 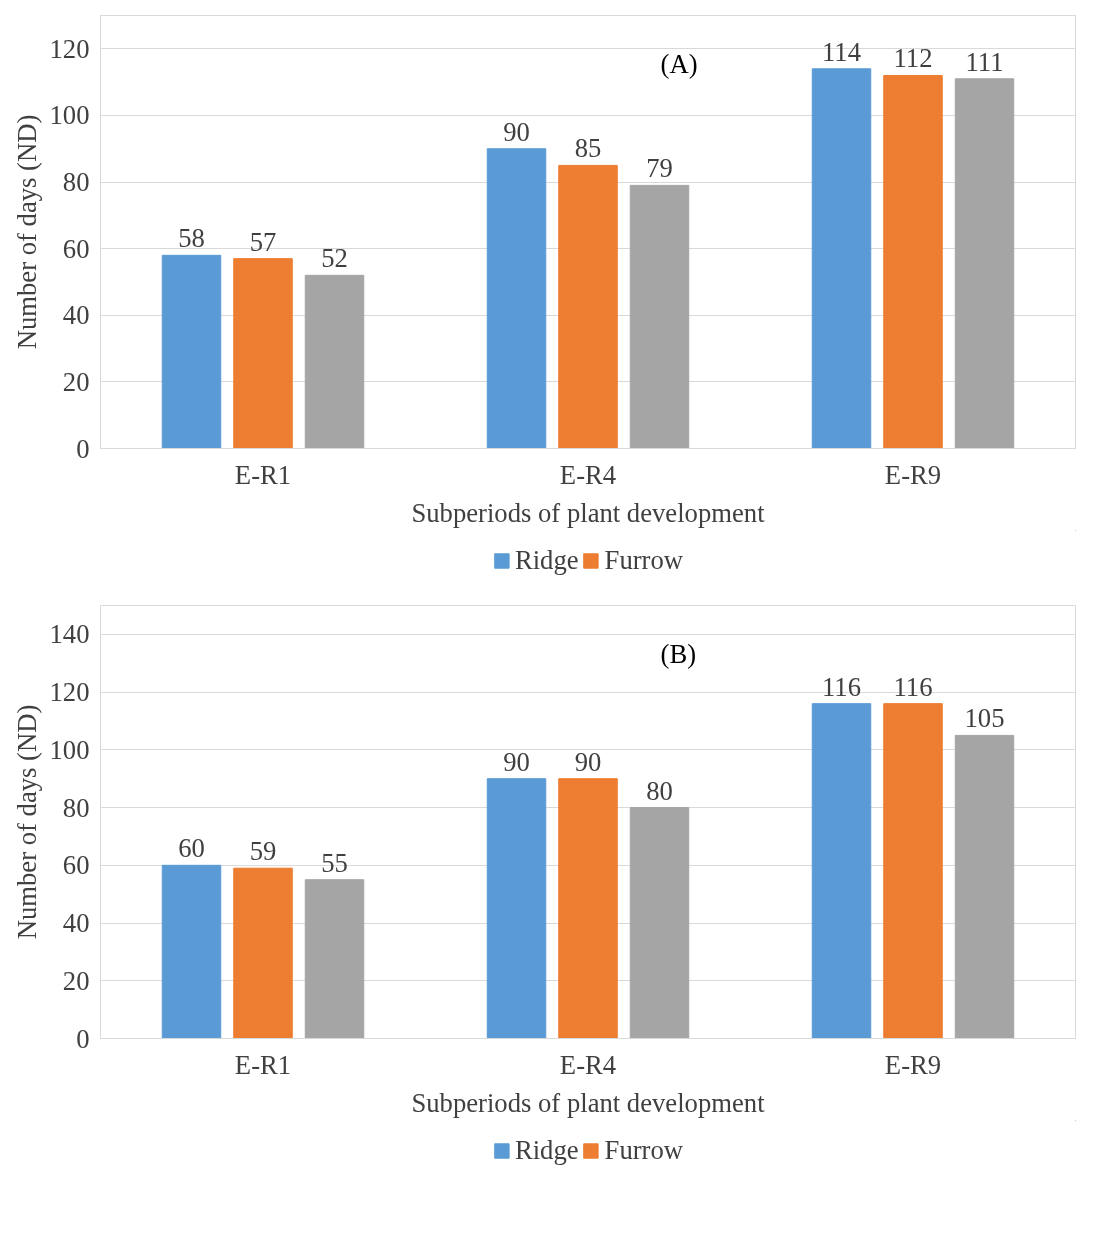 What do you see at coordinates (841, 51) in the screenshot?
I see `data-label: 114` at bounding box center [841, 51].